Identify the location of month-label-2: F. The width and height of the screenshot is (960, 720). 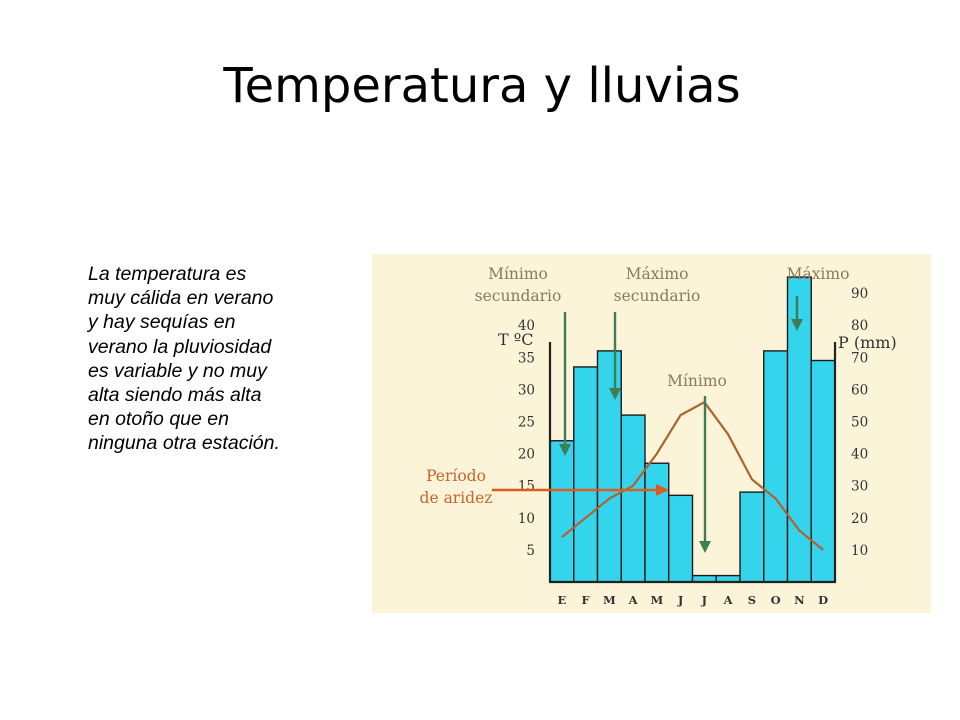
(586, 600).